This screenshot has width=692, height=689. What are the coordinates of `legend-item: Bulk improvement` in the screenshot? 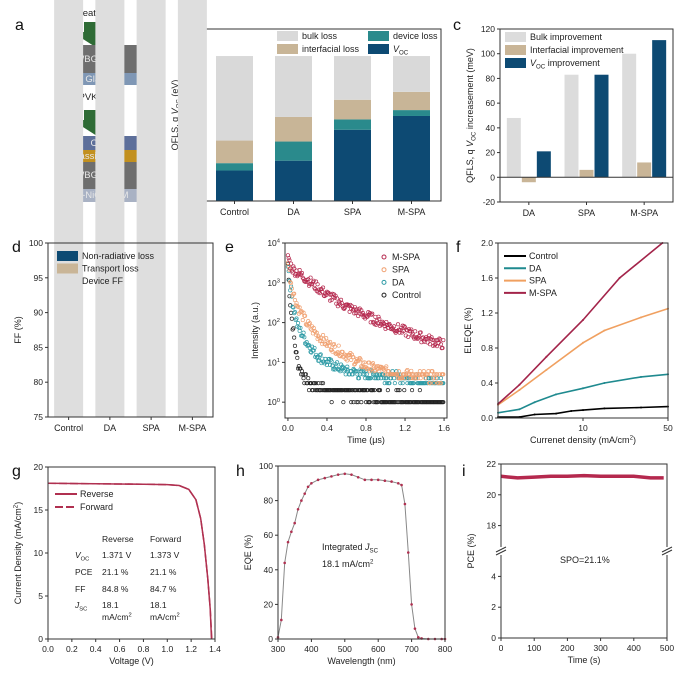 It's located at (566, 37).